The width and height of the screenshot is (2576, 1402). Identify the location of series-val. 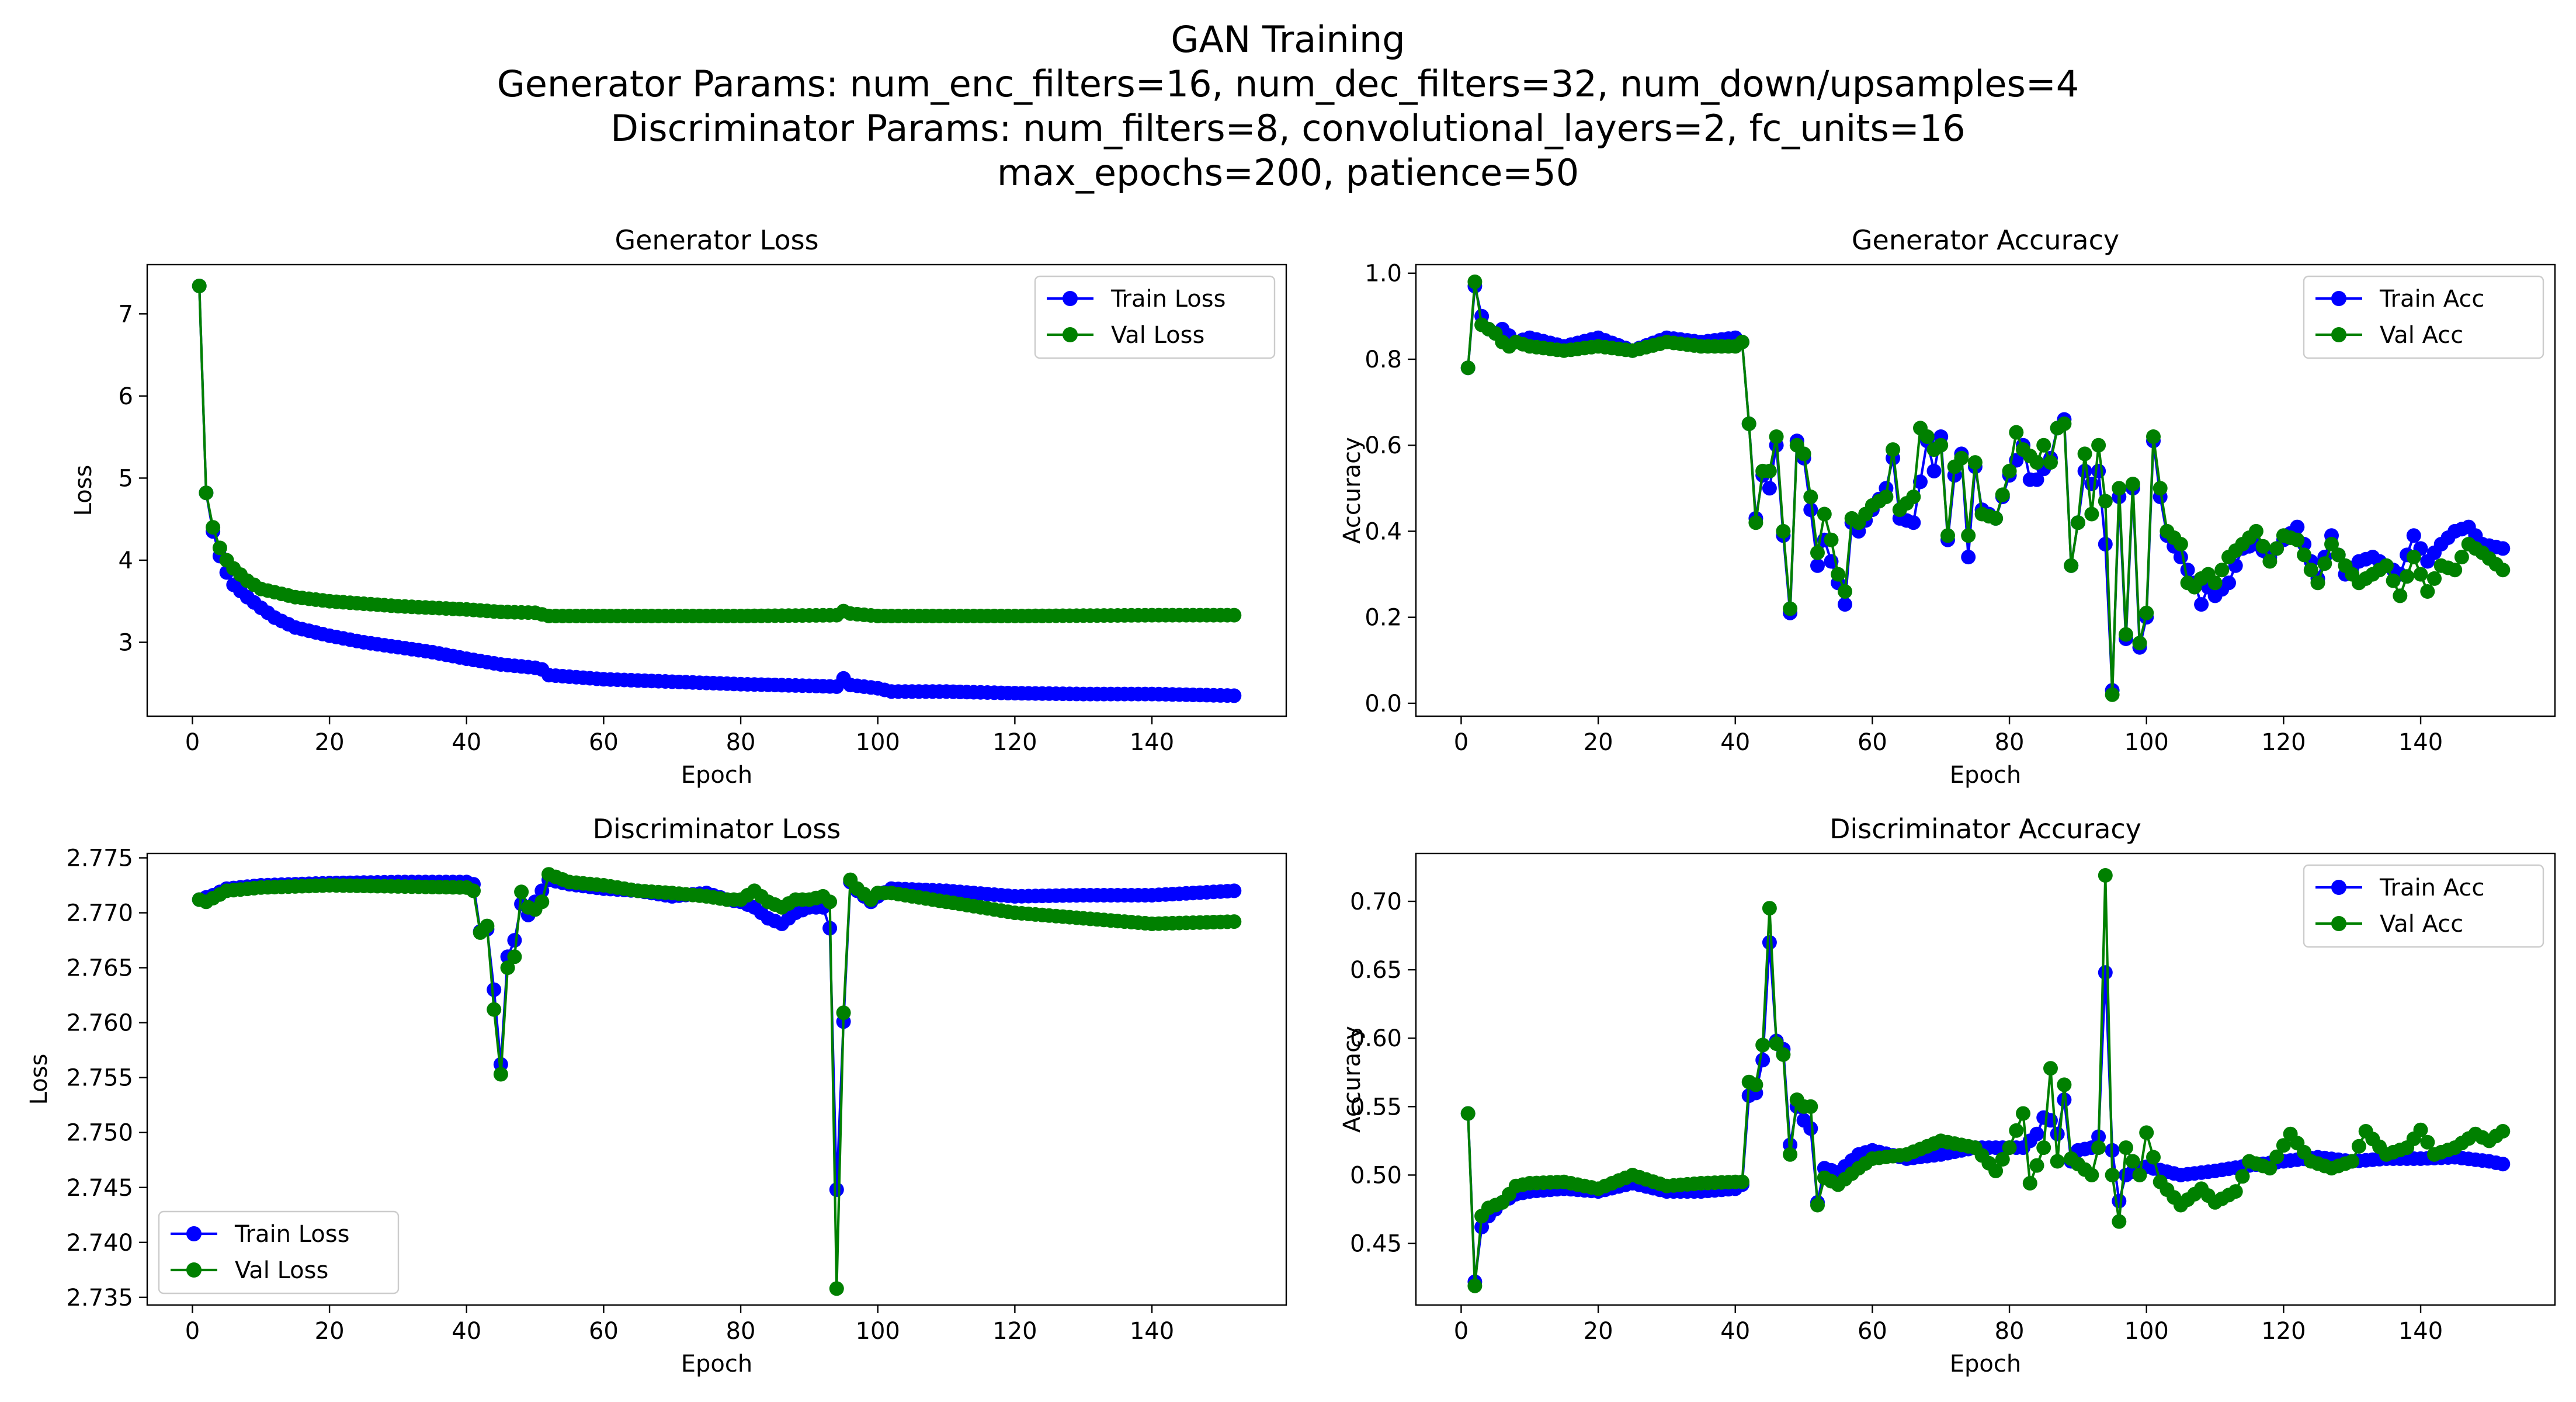
(717, 1081).